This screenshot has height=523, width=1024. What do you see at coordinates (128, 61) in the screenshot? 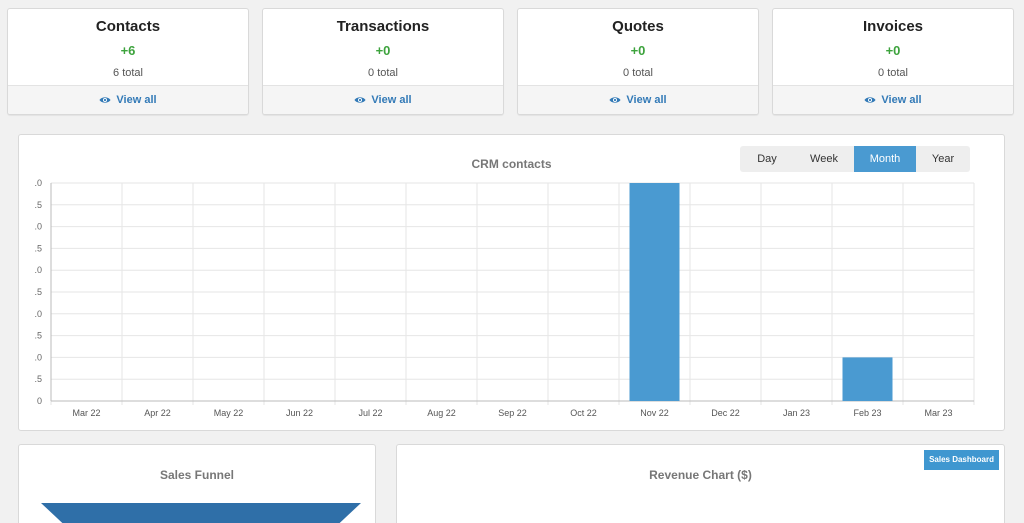
I see `contacts-card: Contacts +6 6 total View all` at bounding box center [128, 61].